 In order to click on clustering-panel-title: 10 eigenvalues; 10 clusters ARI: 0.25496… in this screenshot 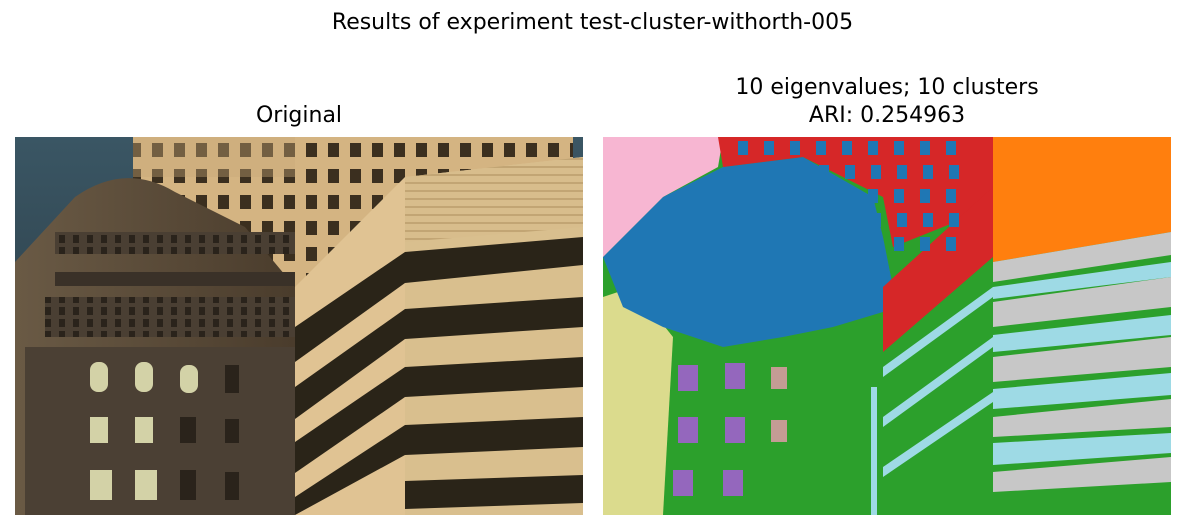, I will do `click(887, 102)`.